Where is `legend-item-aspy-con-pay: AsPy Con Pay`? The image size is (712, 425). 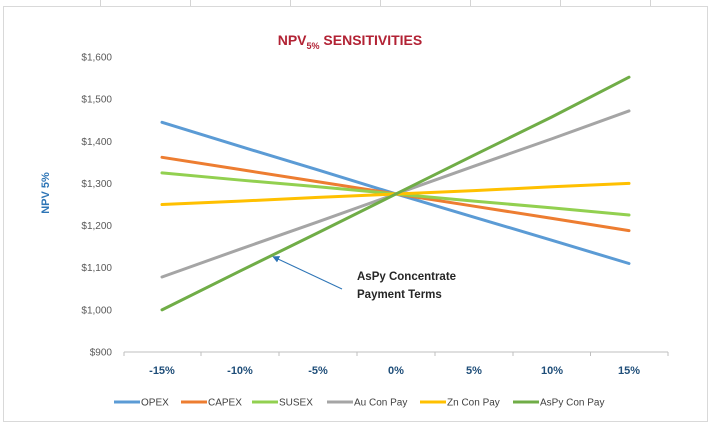 legend-item-aspy-con-pay: AsPy Con Pay is located at coordinates (558, 403).